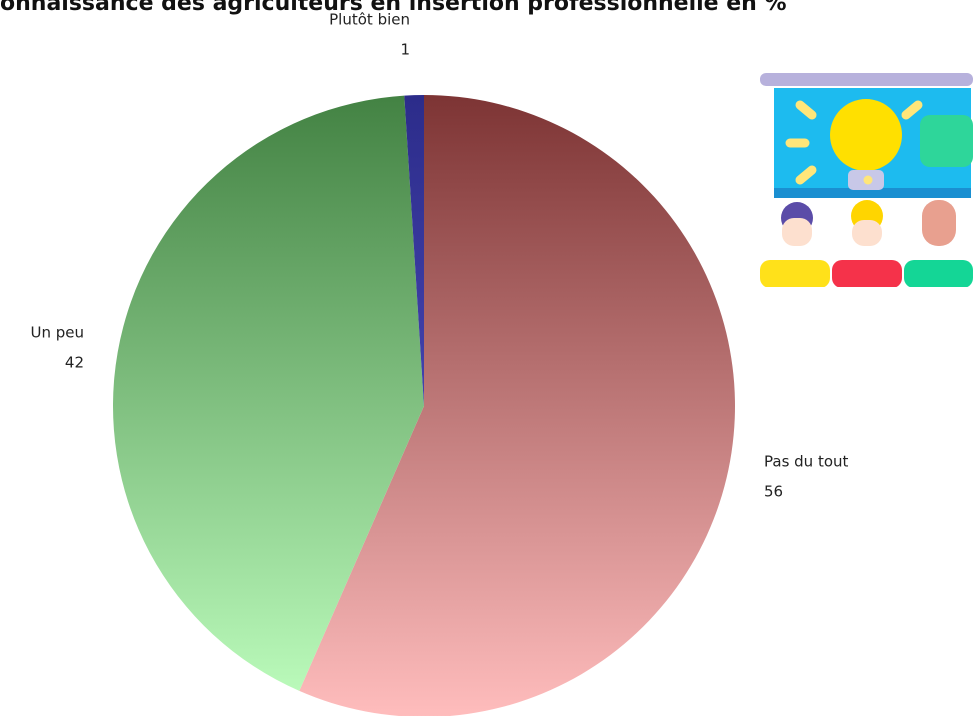 The image size is (973, 716). Describe the element at coordinates (864, 190) in the screenshot. I see `illustration` at that location.